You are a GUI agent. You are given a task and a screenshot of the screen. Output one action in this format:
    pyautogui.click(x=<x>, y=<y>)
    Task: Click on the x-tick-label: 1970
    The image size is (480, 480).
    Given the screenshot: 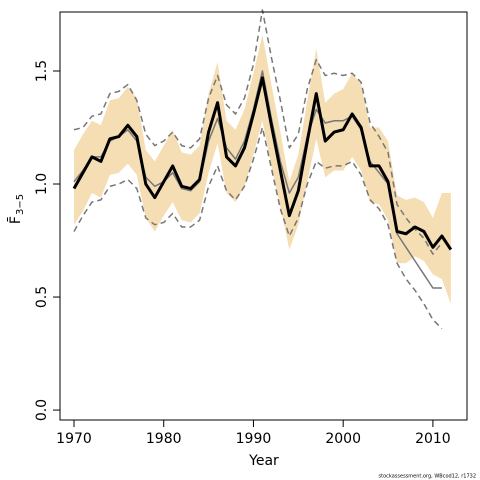 What is the action you would take?
    pyautogui.click(x=74, y=439)
    